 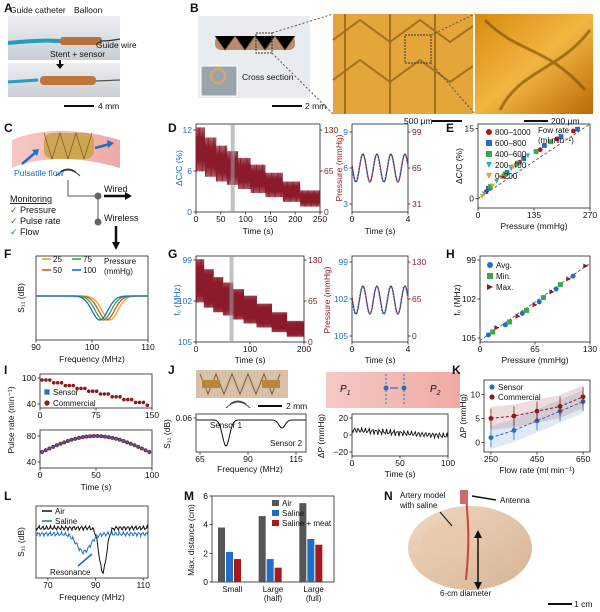 What do you see at coordinates (183, 418) in the screenshot?
I see `j-s11-y-tick-label: 0.06` at bounding box center [183, 418].